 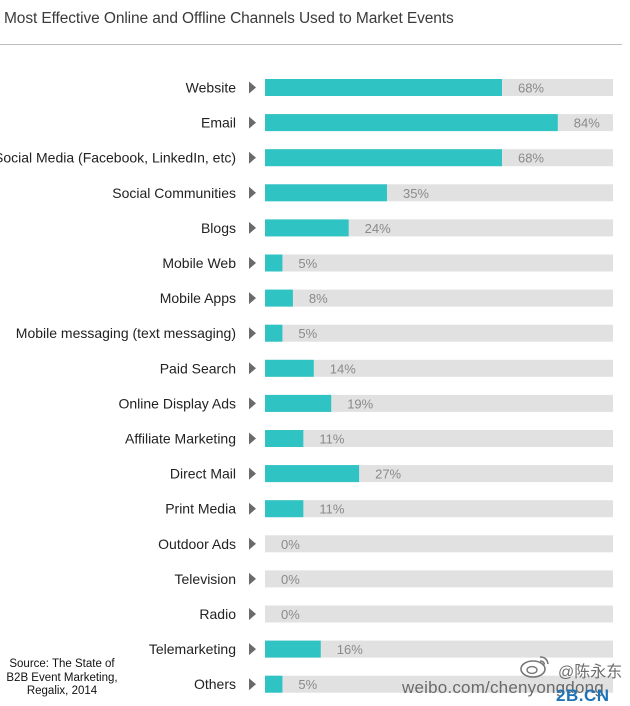 What do you see at coordinates (211, 88) in the screenshot?
I see `category-label: Website` at bounding box center [211, 88].